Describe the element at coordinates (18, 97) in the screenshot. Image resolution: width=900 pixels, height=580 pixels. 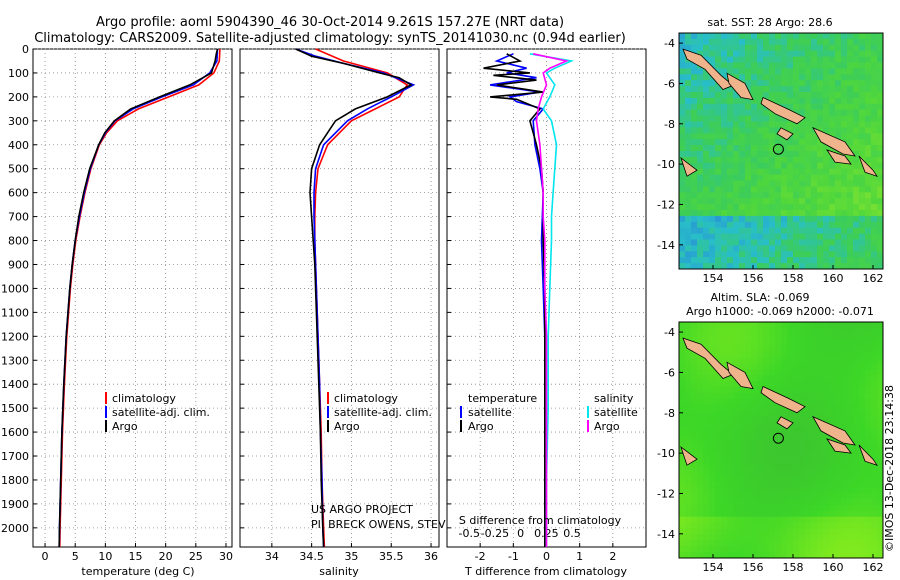
I see `depth-tick-label: 200` at that location.